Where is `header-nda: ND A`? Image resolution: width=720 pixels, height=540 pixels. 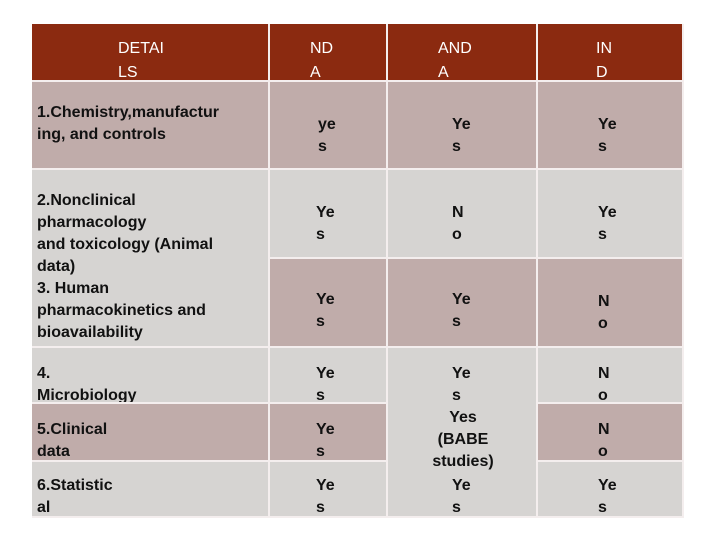
header-nda: ND A is located at coordinates (329, 53).